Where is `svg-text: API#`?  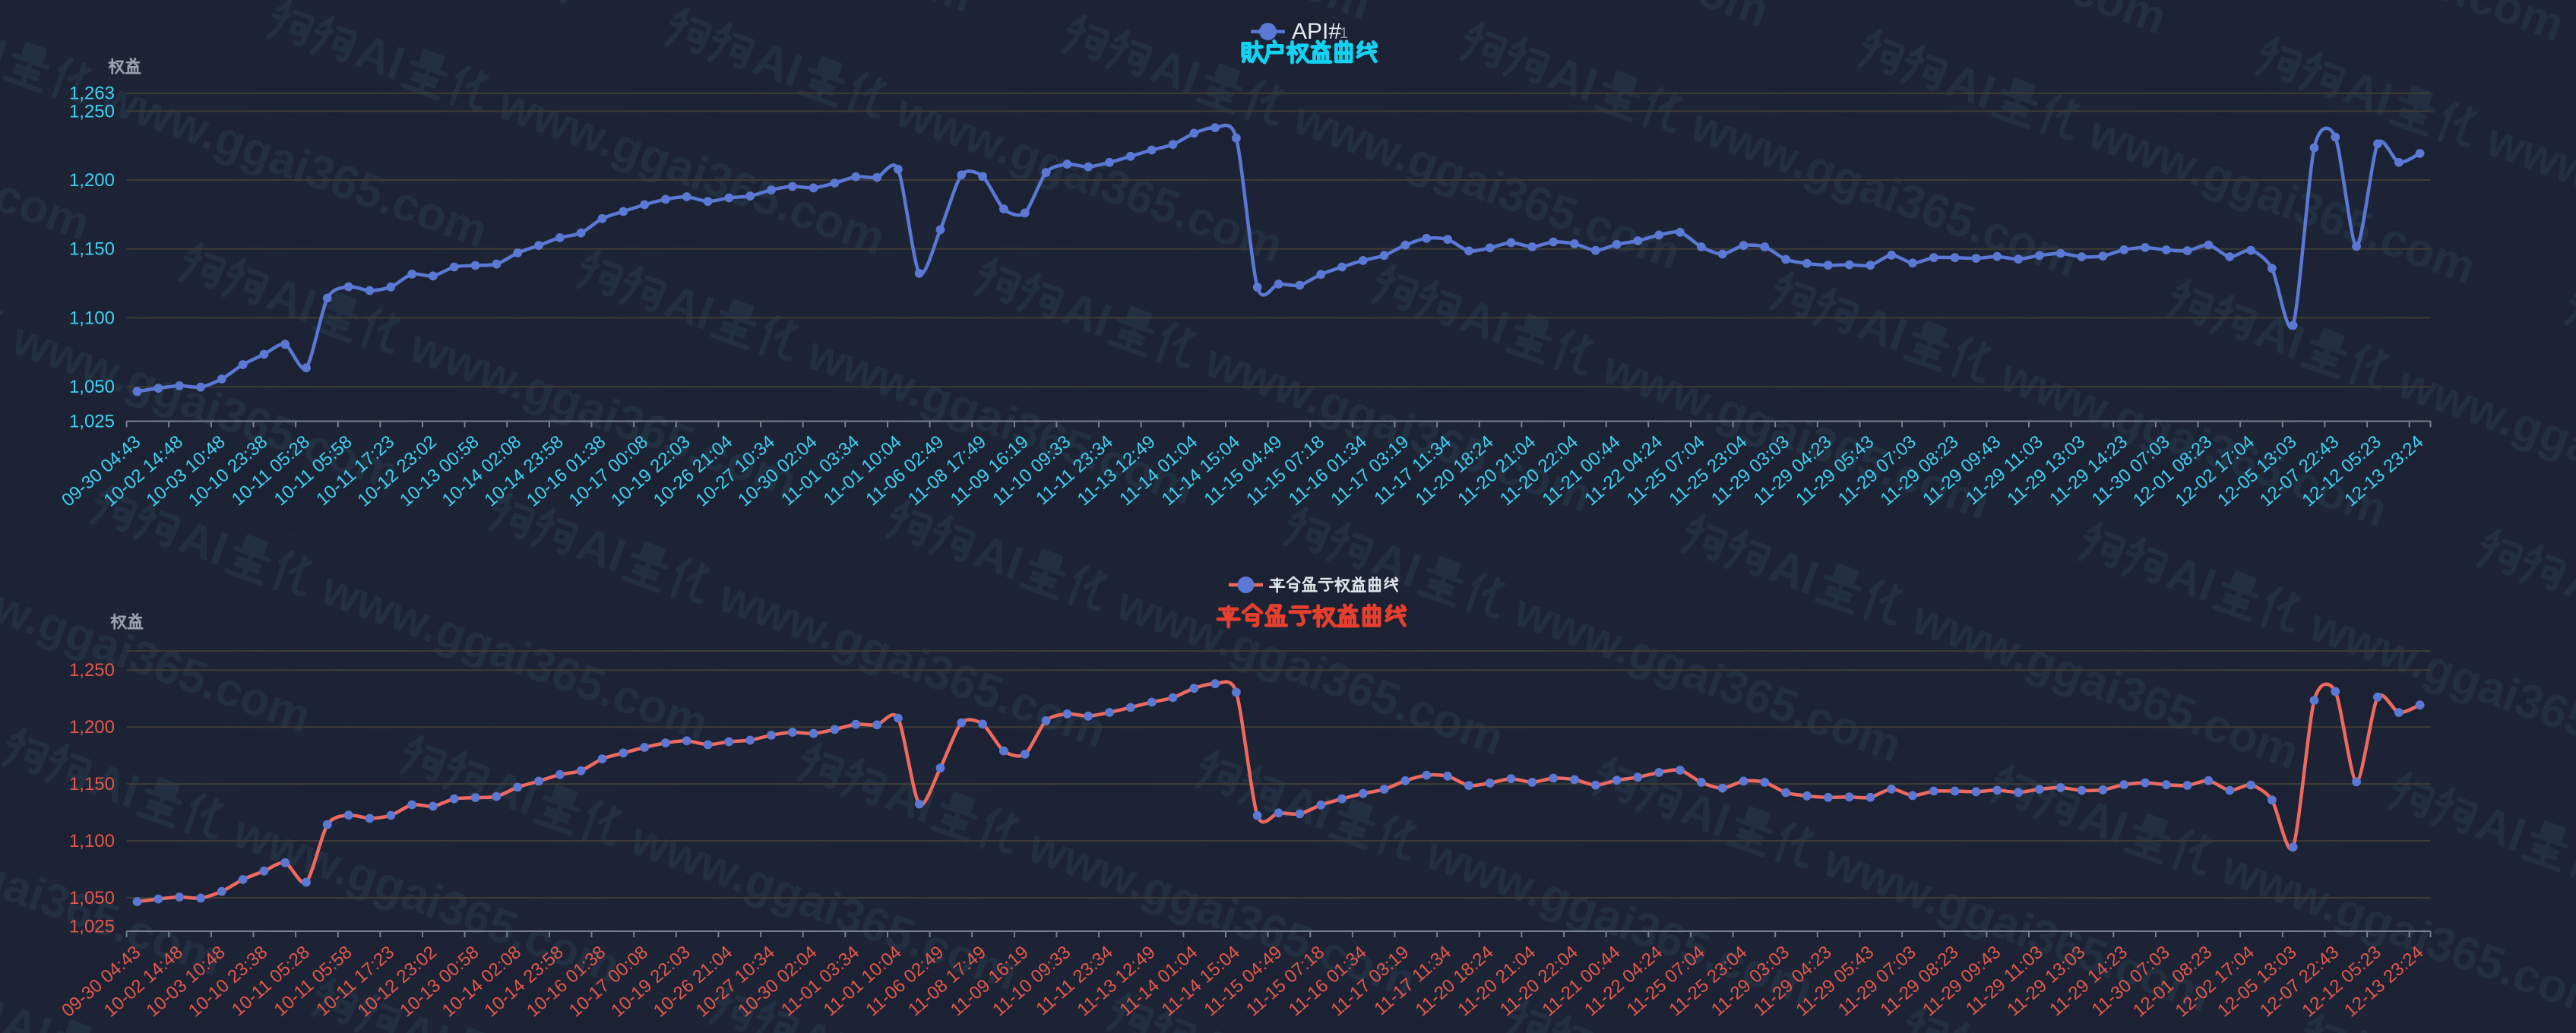
svg-text: API# is located at coordinates (1316, 31).